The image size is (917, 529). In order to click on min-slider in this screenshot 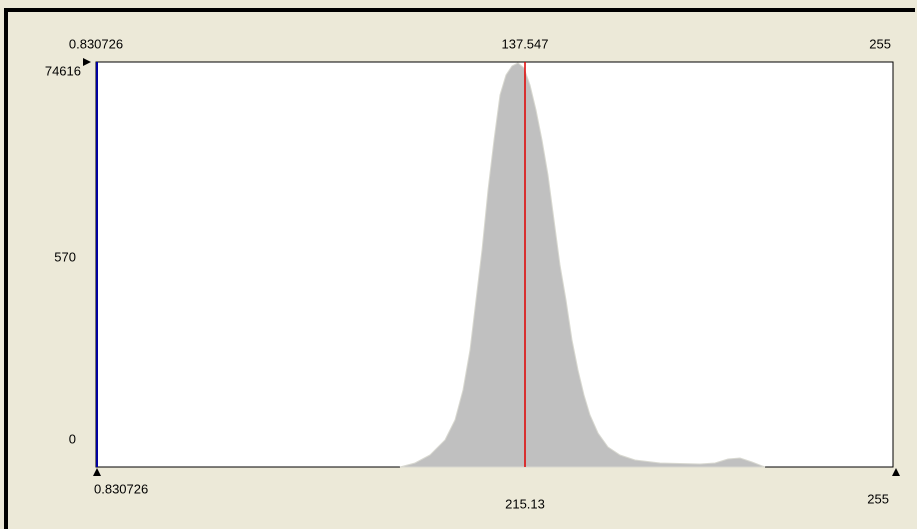, I will do `click(97, 472)`.